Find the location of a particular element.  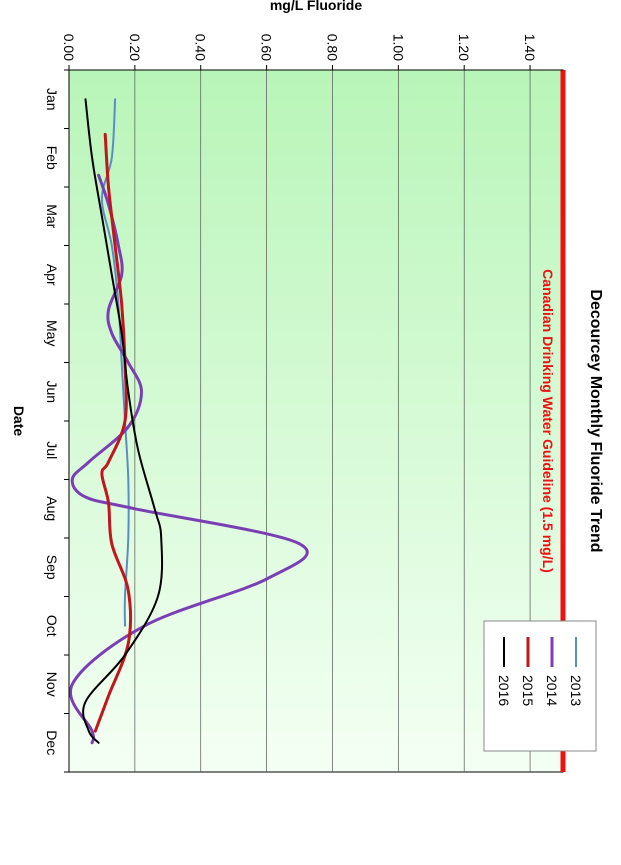

y-tick-label: 0.80 is located at coordinates (332, 47).